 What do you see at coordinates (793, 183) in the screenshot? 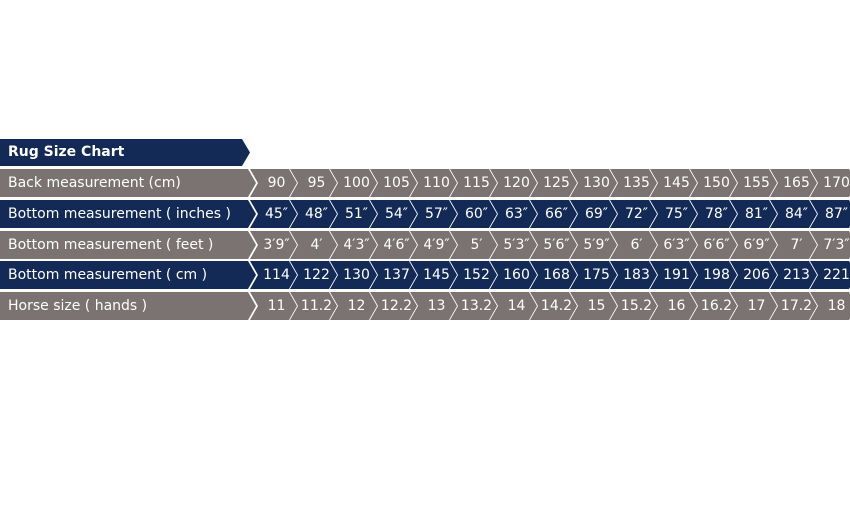
I see `size-cell: 165` at bounding box center [793, 183].